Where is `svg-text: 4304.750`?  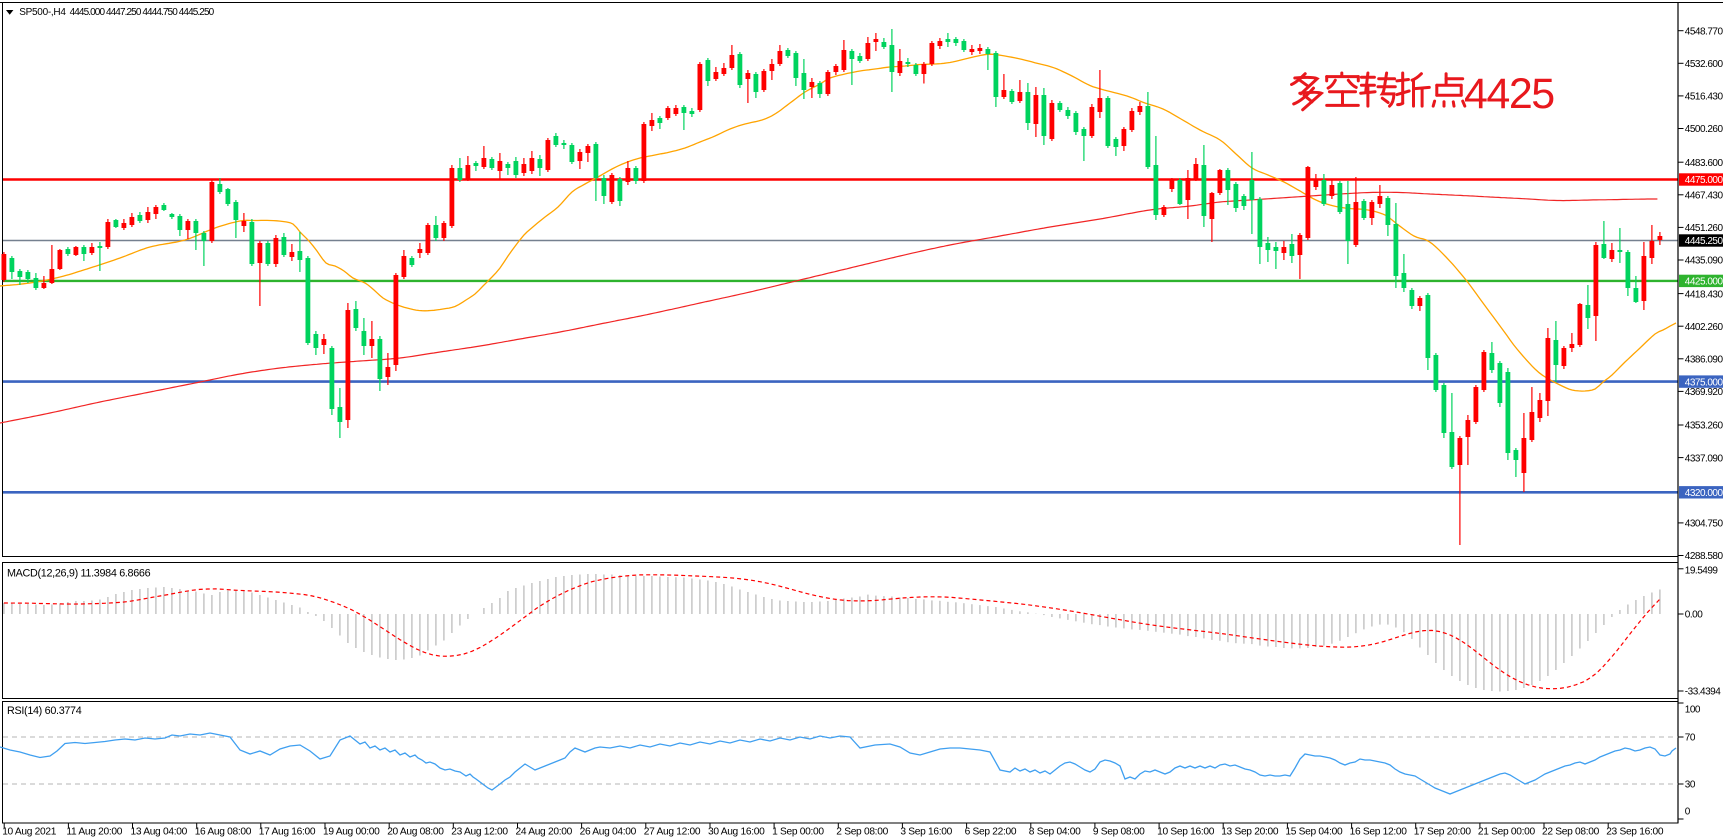 svg-text: 4304.750 is located at coordinates (1704, 524).